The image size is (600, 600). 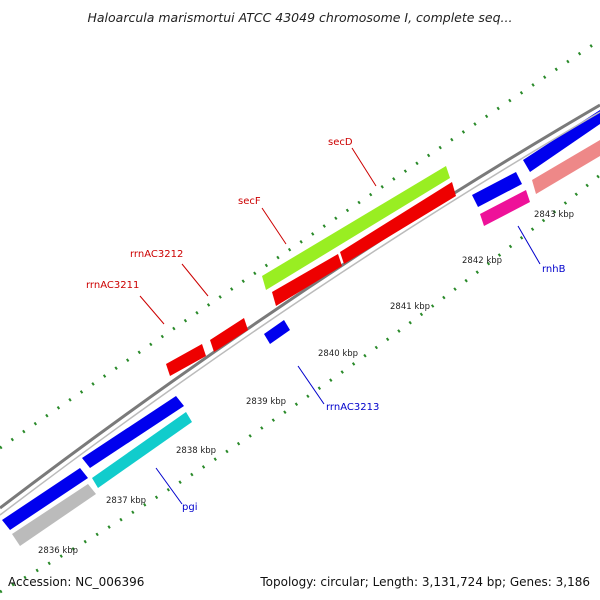 What do you see at coordinates (58, 551) in the screenshot?
I see `tick-label: 2836 kbp` at bounding box center [58, 551].